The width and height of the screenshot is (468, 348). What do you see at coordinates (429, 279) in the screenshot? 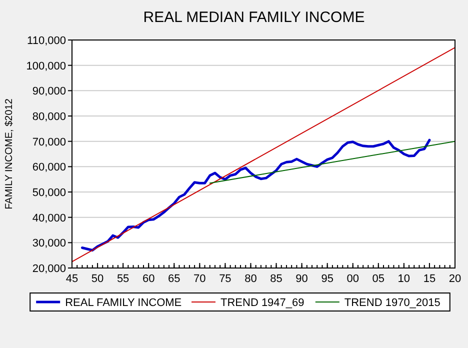
I see `x-tick-label: 15` at bounding box center [429, 279].